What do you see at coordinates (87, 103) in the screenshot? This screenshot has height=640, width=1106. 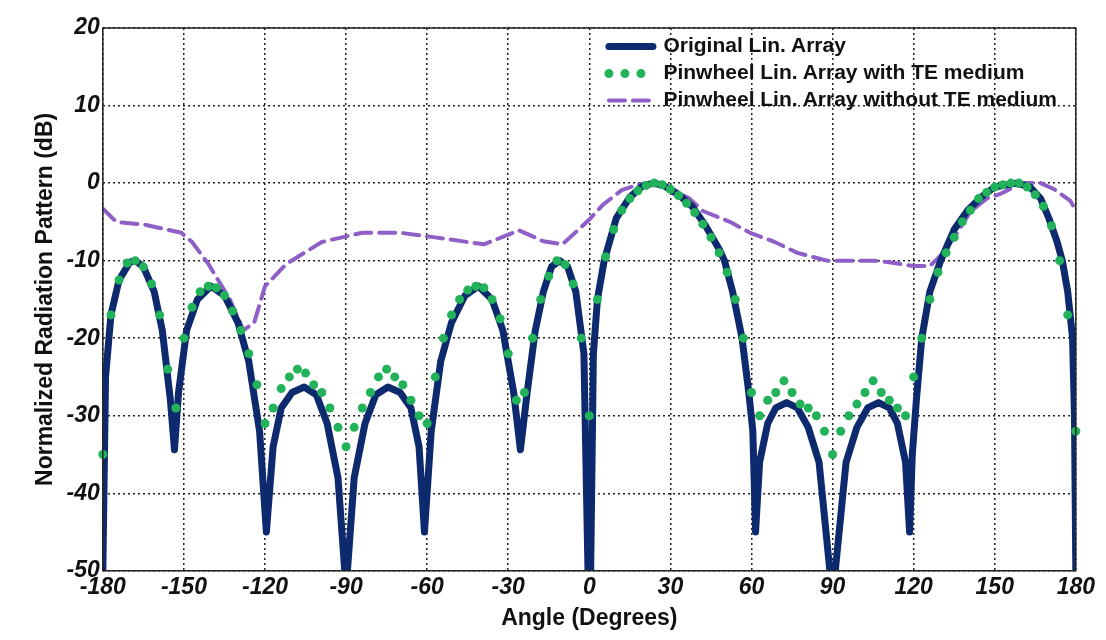 I see `y-tick-label: 10` at bounding box center [87, 103].